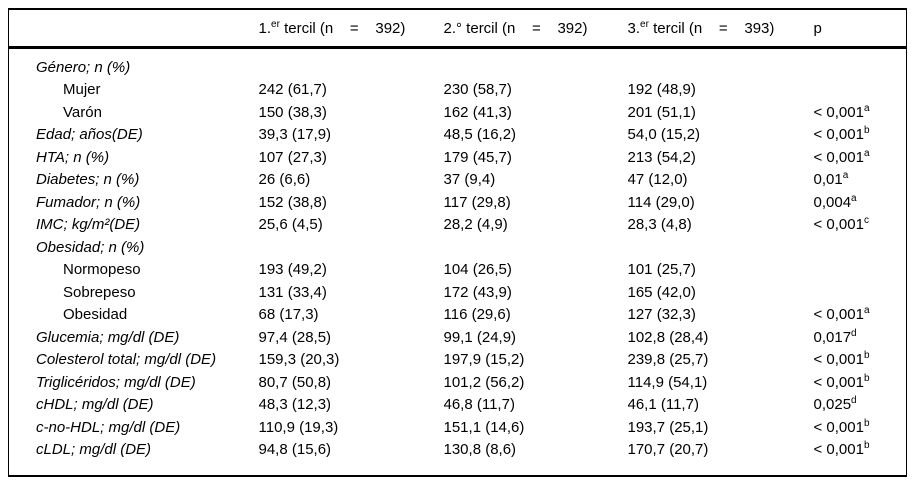 This screenshot has width=915, height=490. I want to click on tercil3-value: 165 (42,0), so click(661, 292).